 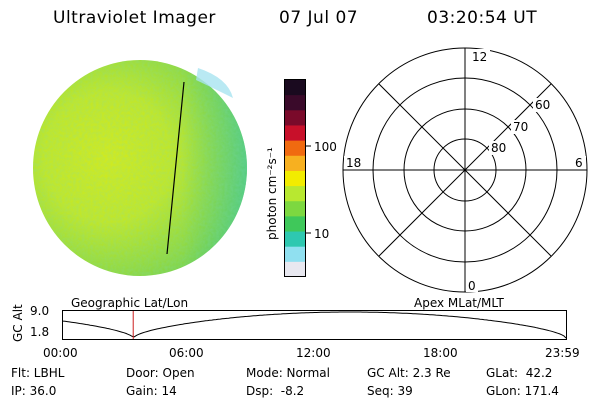 What do you see at coordinates (542, 105) in the screenshot?
I see `mlat-label-60: 60` at bounding box center [542, 105].